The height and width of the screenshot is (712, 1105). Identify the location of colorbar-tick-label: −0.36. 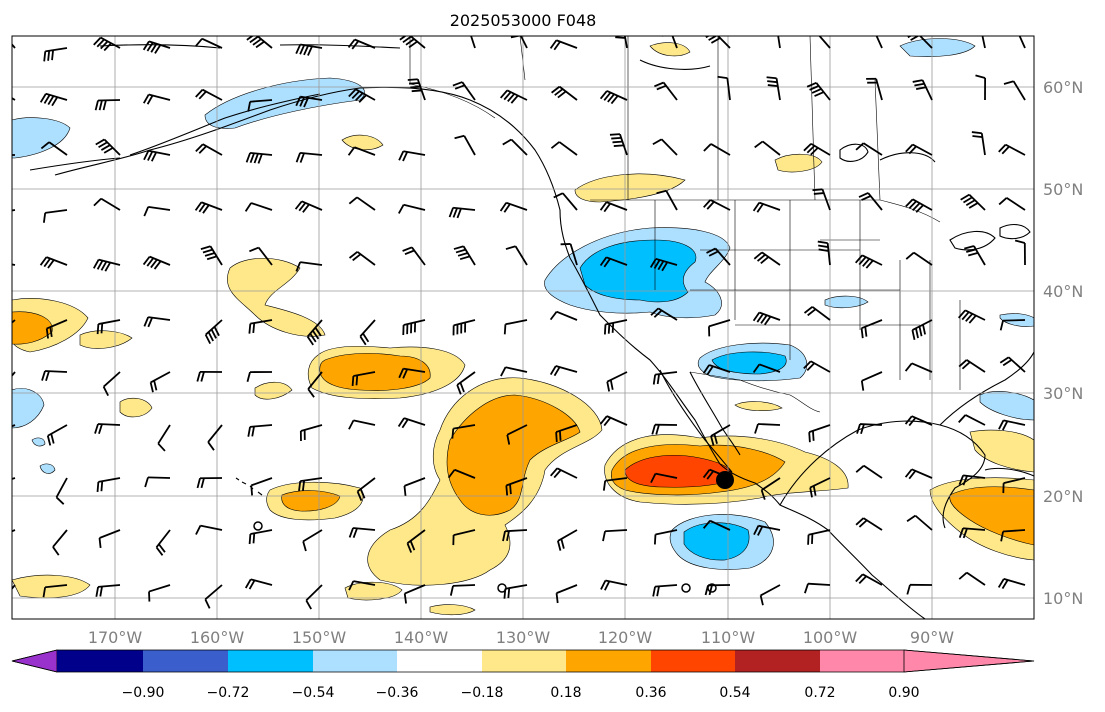
(397, 693).